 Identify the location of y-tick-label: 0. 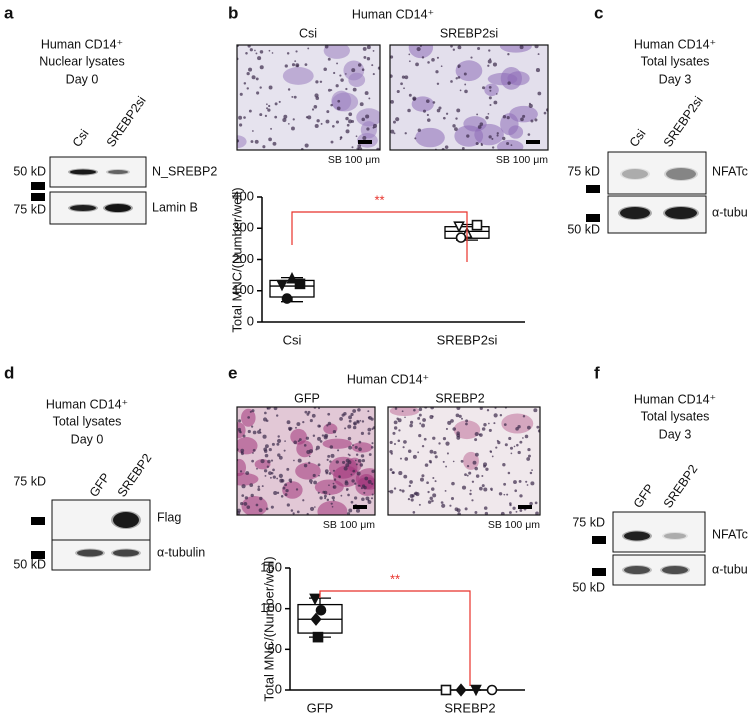
(278, 688).